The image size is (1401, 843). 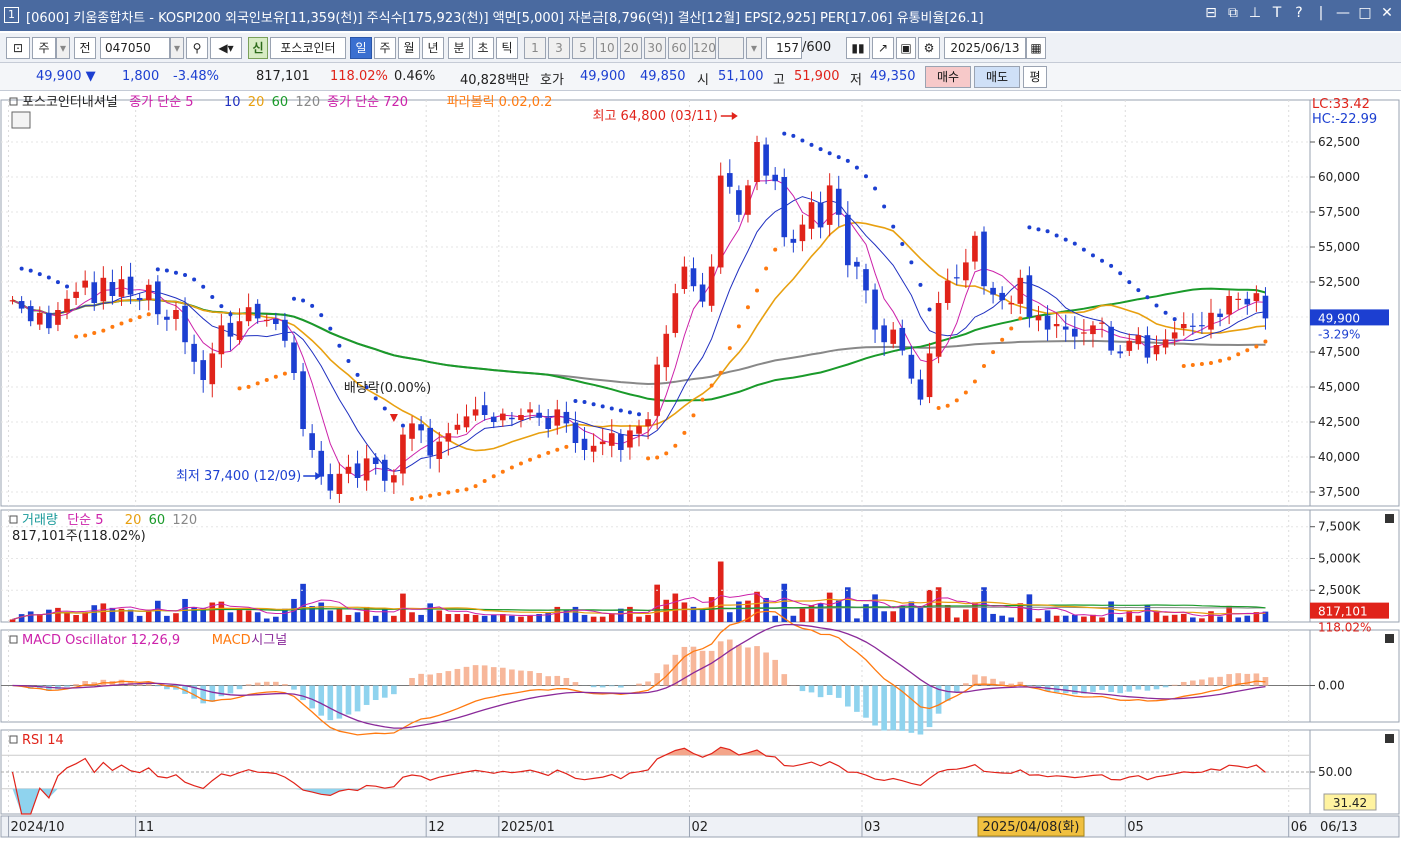 I want to click on interval-1: 1, so click(x=535, y=48).